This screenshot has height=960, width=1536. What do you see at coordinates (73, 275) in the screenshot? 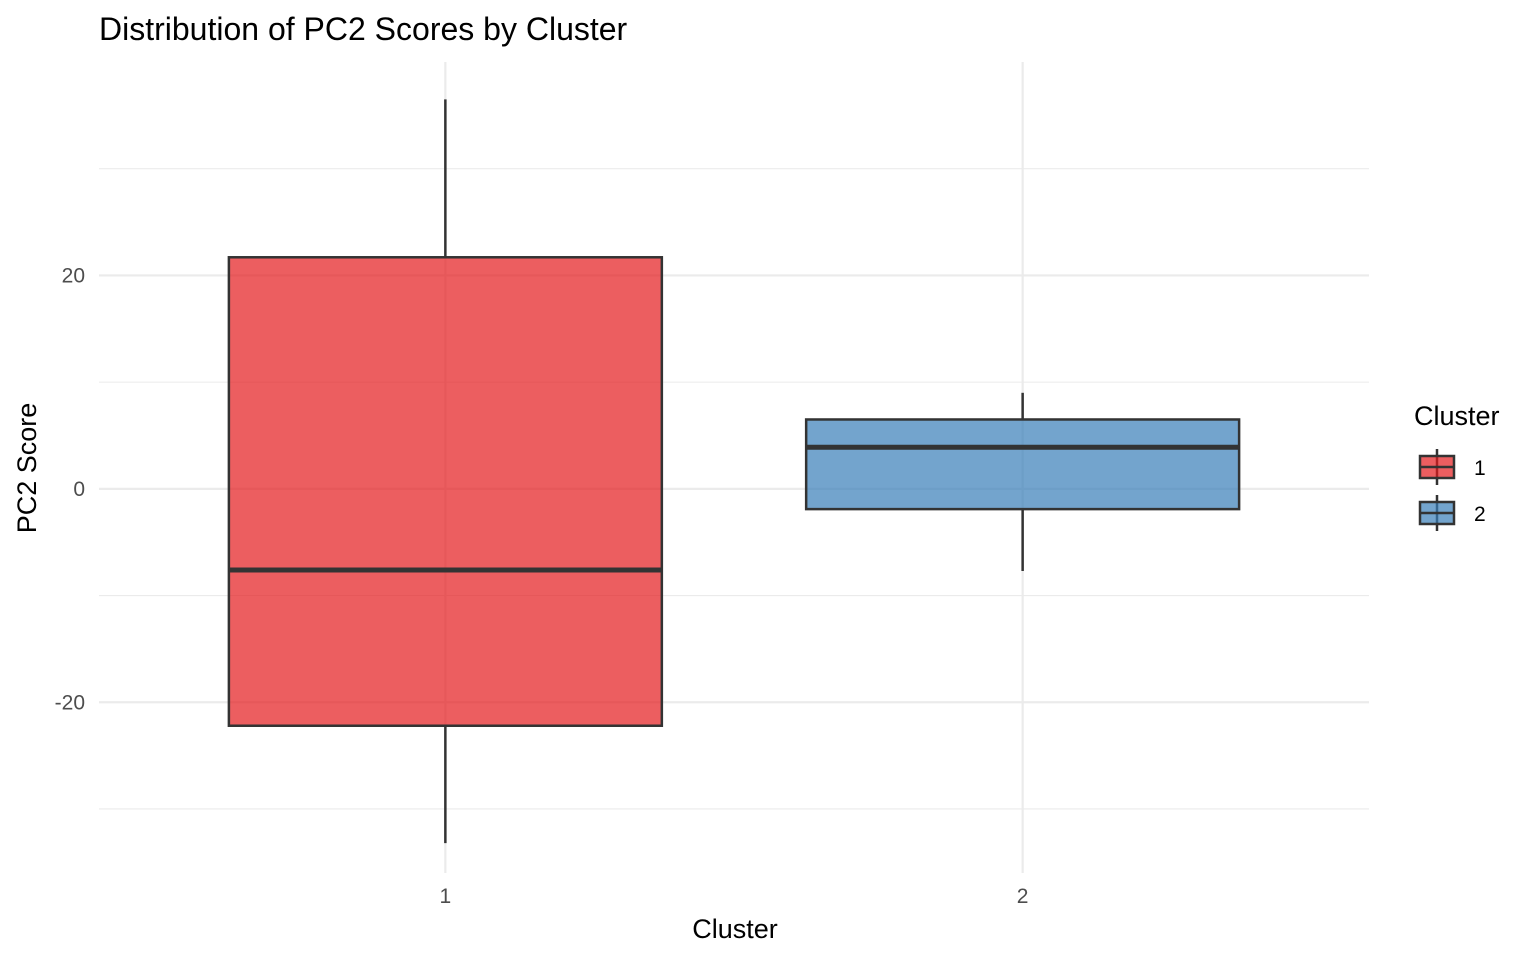
I see `y-tick-label: 20` at bounding box center [73, 275].